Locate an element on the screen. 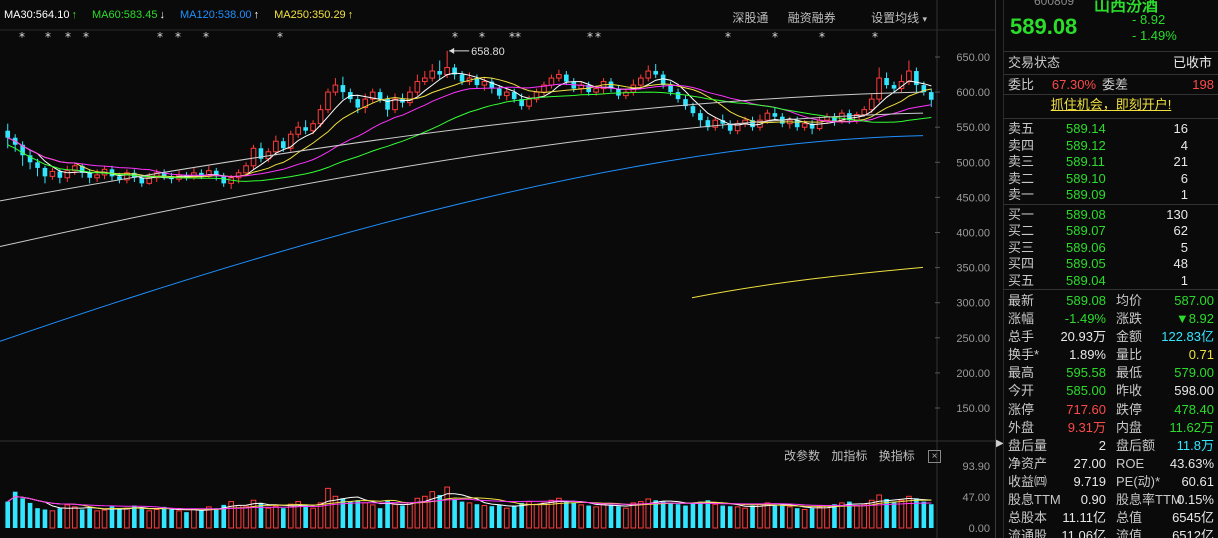  bid-row-2: 买二 589.07 62 is located at coordinates (1098, 230).